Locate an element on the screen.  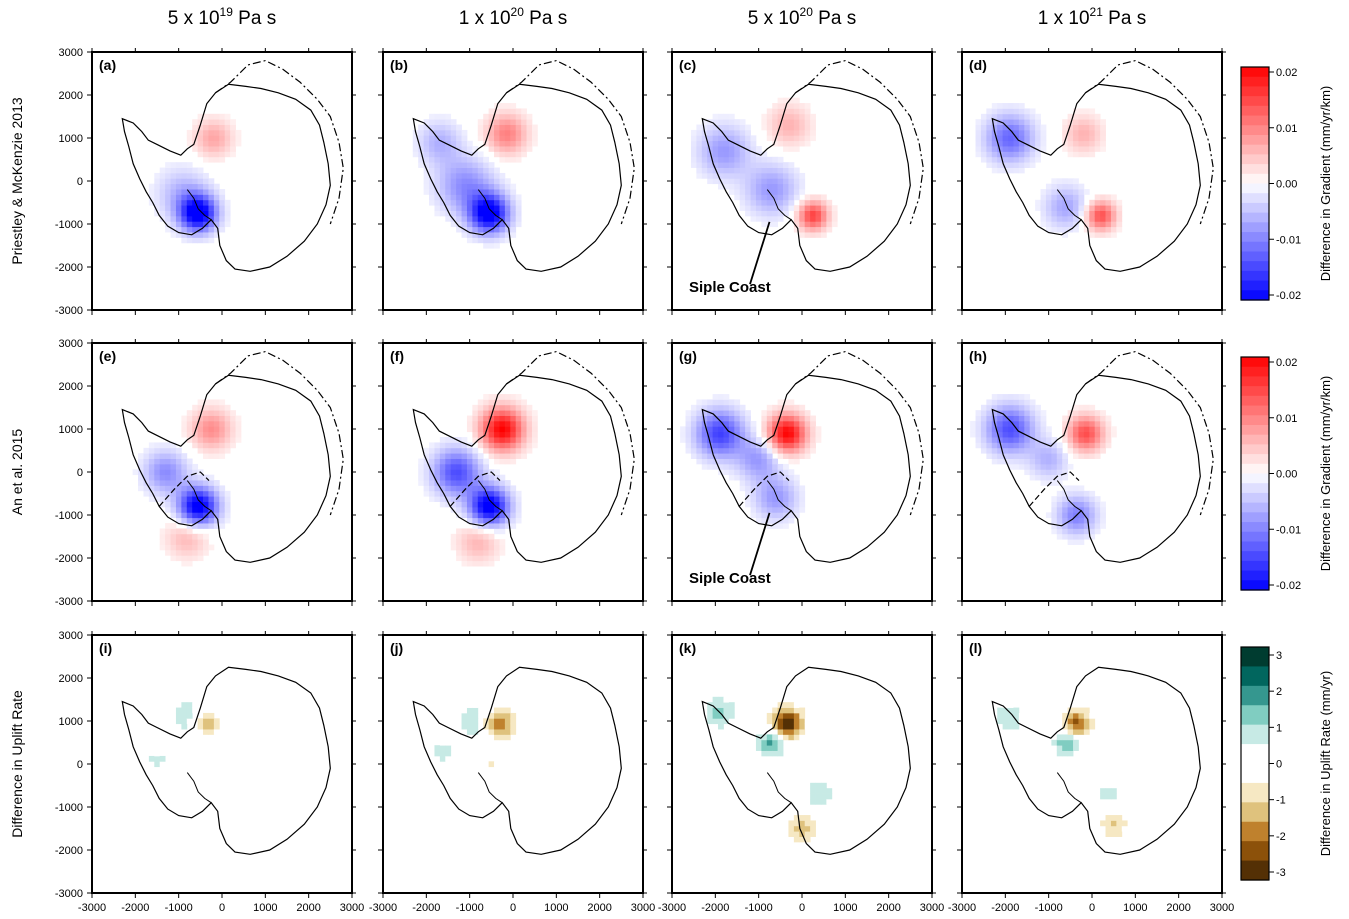
y-tick-label: -2000 is located at coordinates (69, 268).